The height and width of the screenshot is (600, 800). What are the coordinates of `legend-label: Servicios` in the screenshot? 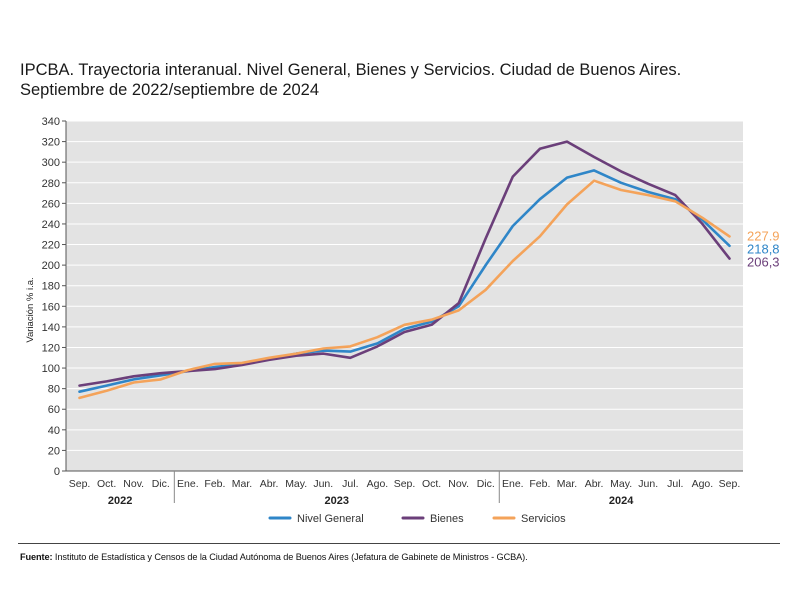 It's located at (543, 519).